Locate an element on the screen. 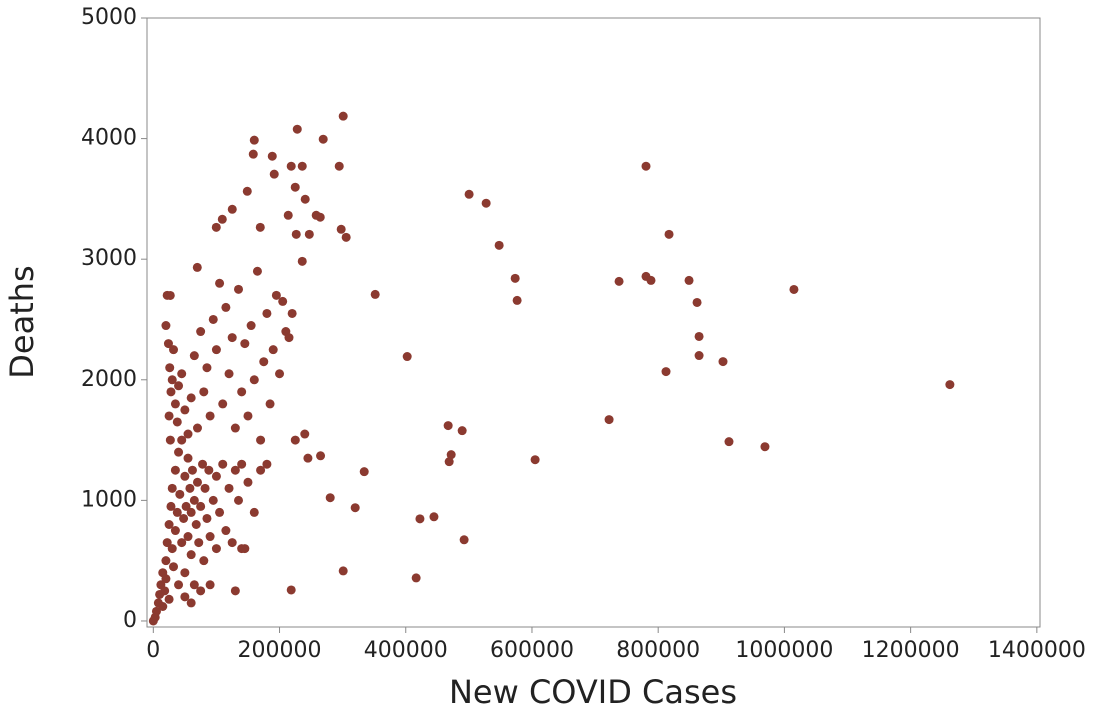  y-tick-label: 1000 is located at coordinates (109, 499).